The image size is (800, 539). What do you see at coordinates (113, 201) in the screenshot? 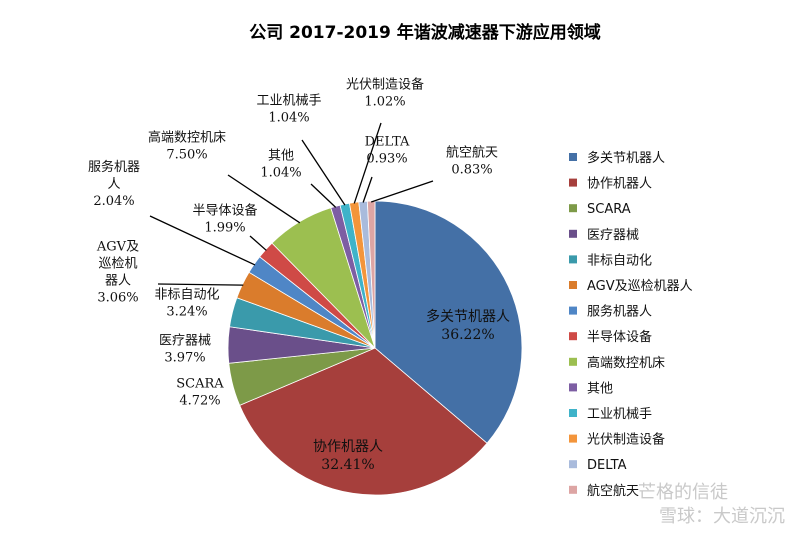
I see `slice-value-label: 2.04%` at bounding box center [113, 201].